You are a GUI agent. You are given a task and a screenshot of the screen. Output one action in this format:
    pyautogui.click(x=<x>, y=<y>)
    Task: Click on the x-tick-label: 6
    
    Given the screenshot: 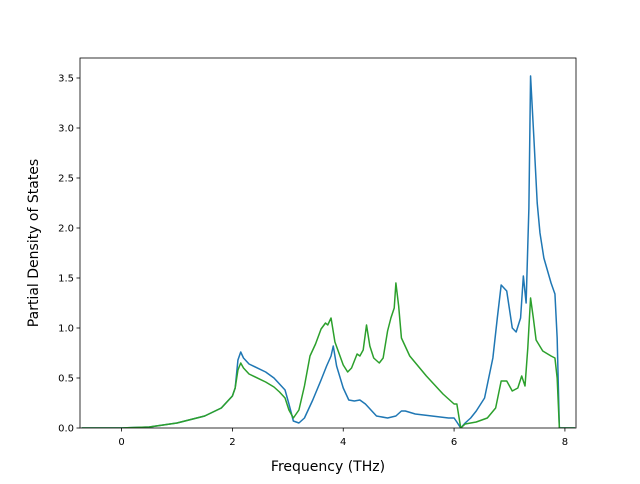 What is the action you would take?
    pyautogui.click(x=454, y=442)
    